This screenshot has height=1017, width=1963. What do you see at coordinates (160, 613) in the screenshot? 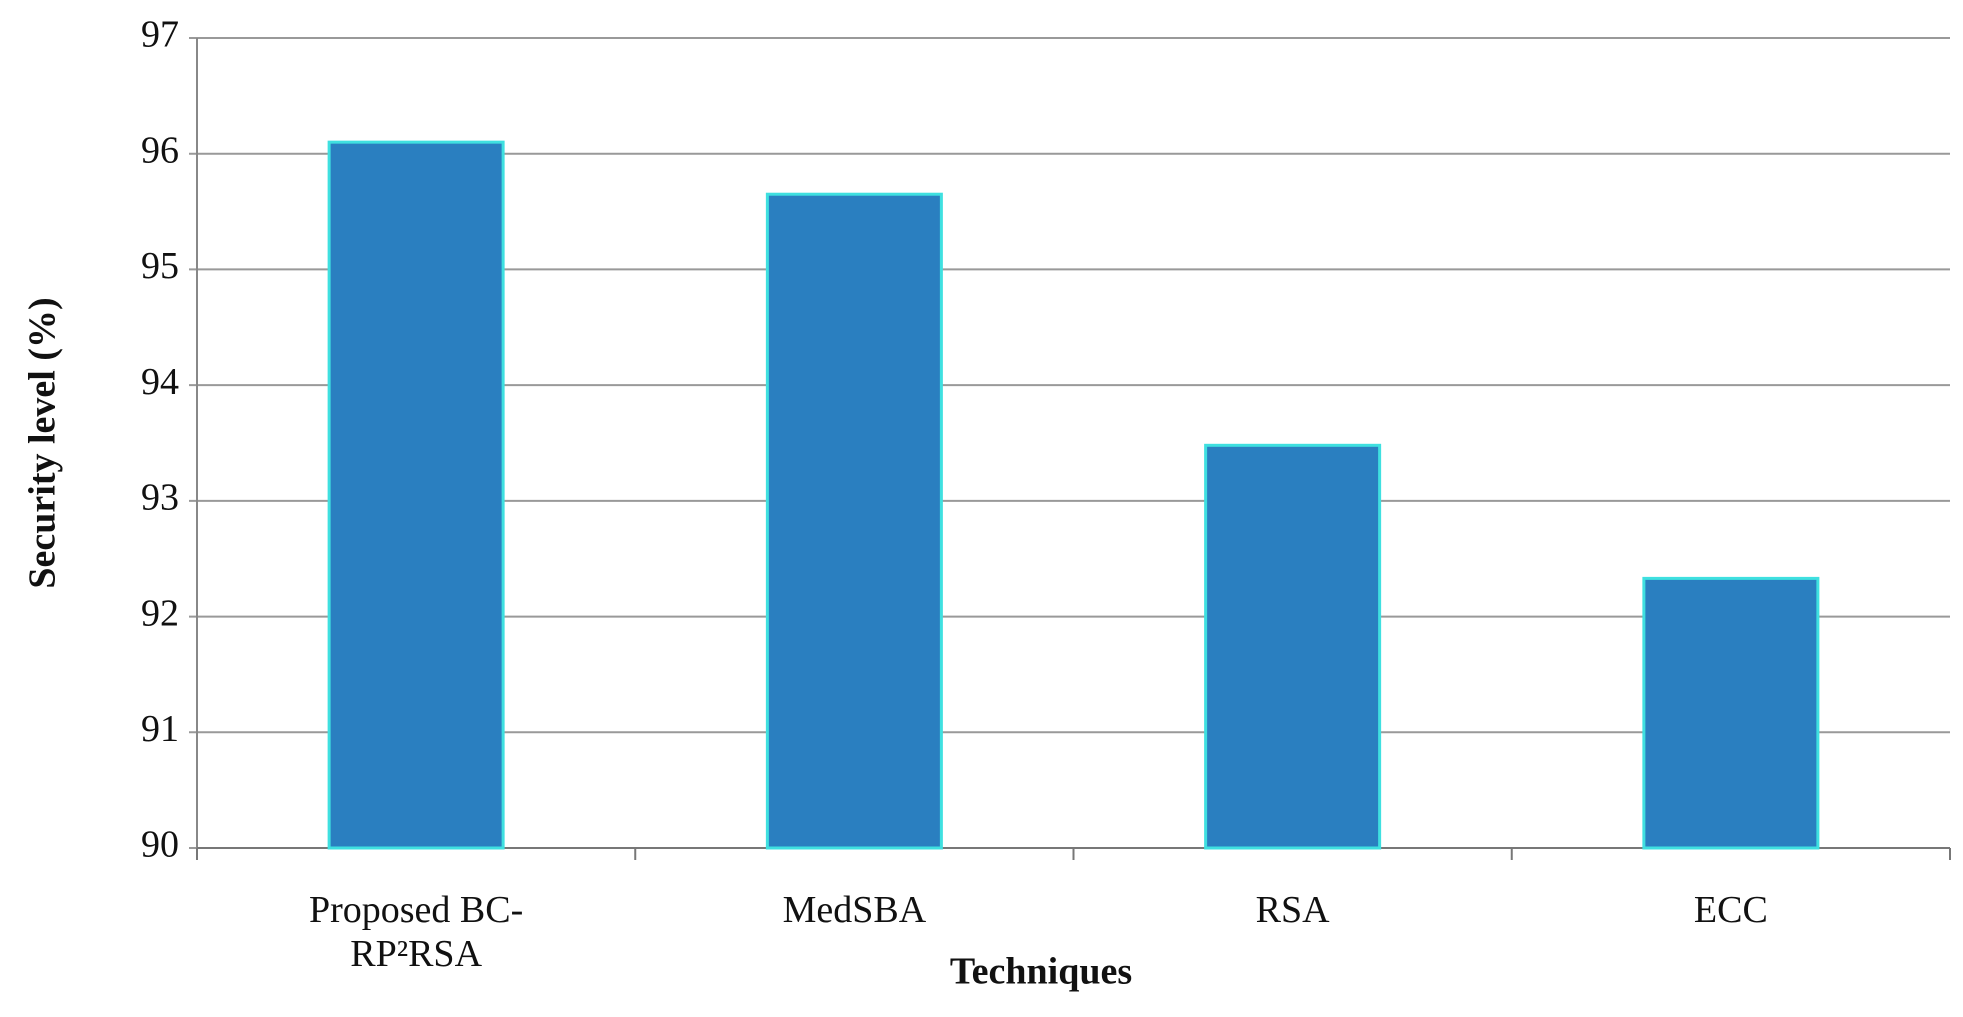
I see `y-tick-label: 92` at bounding box center [160, 613].